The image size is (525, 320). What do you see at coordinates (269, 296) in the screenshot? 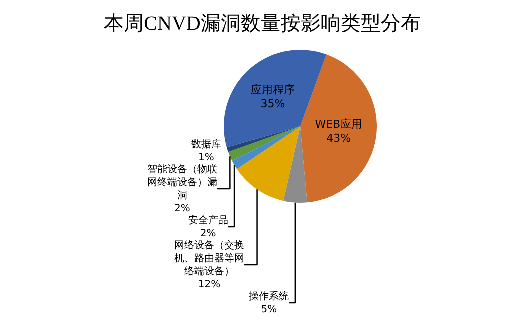
I see `slice-label: 操作系统` at bounding box center [269, 296].